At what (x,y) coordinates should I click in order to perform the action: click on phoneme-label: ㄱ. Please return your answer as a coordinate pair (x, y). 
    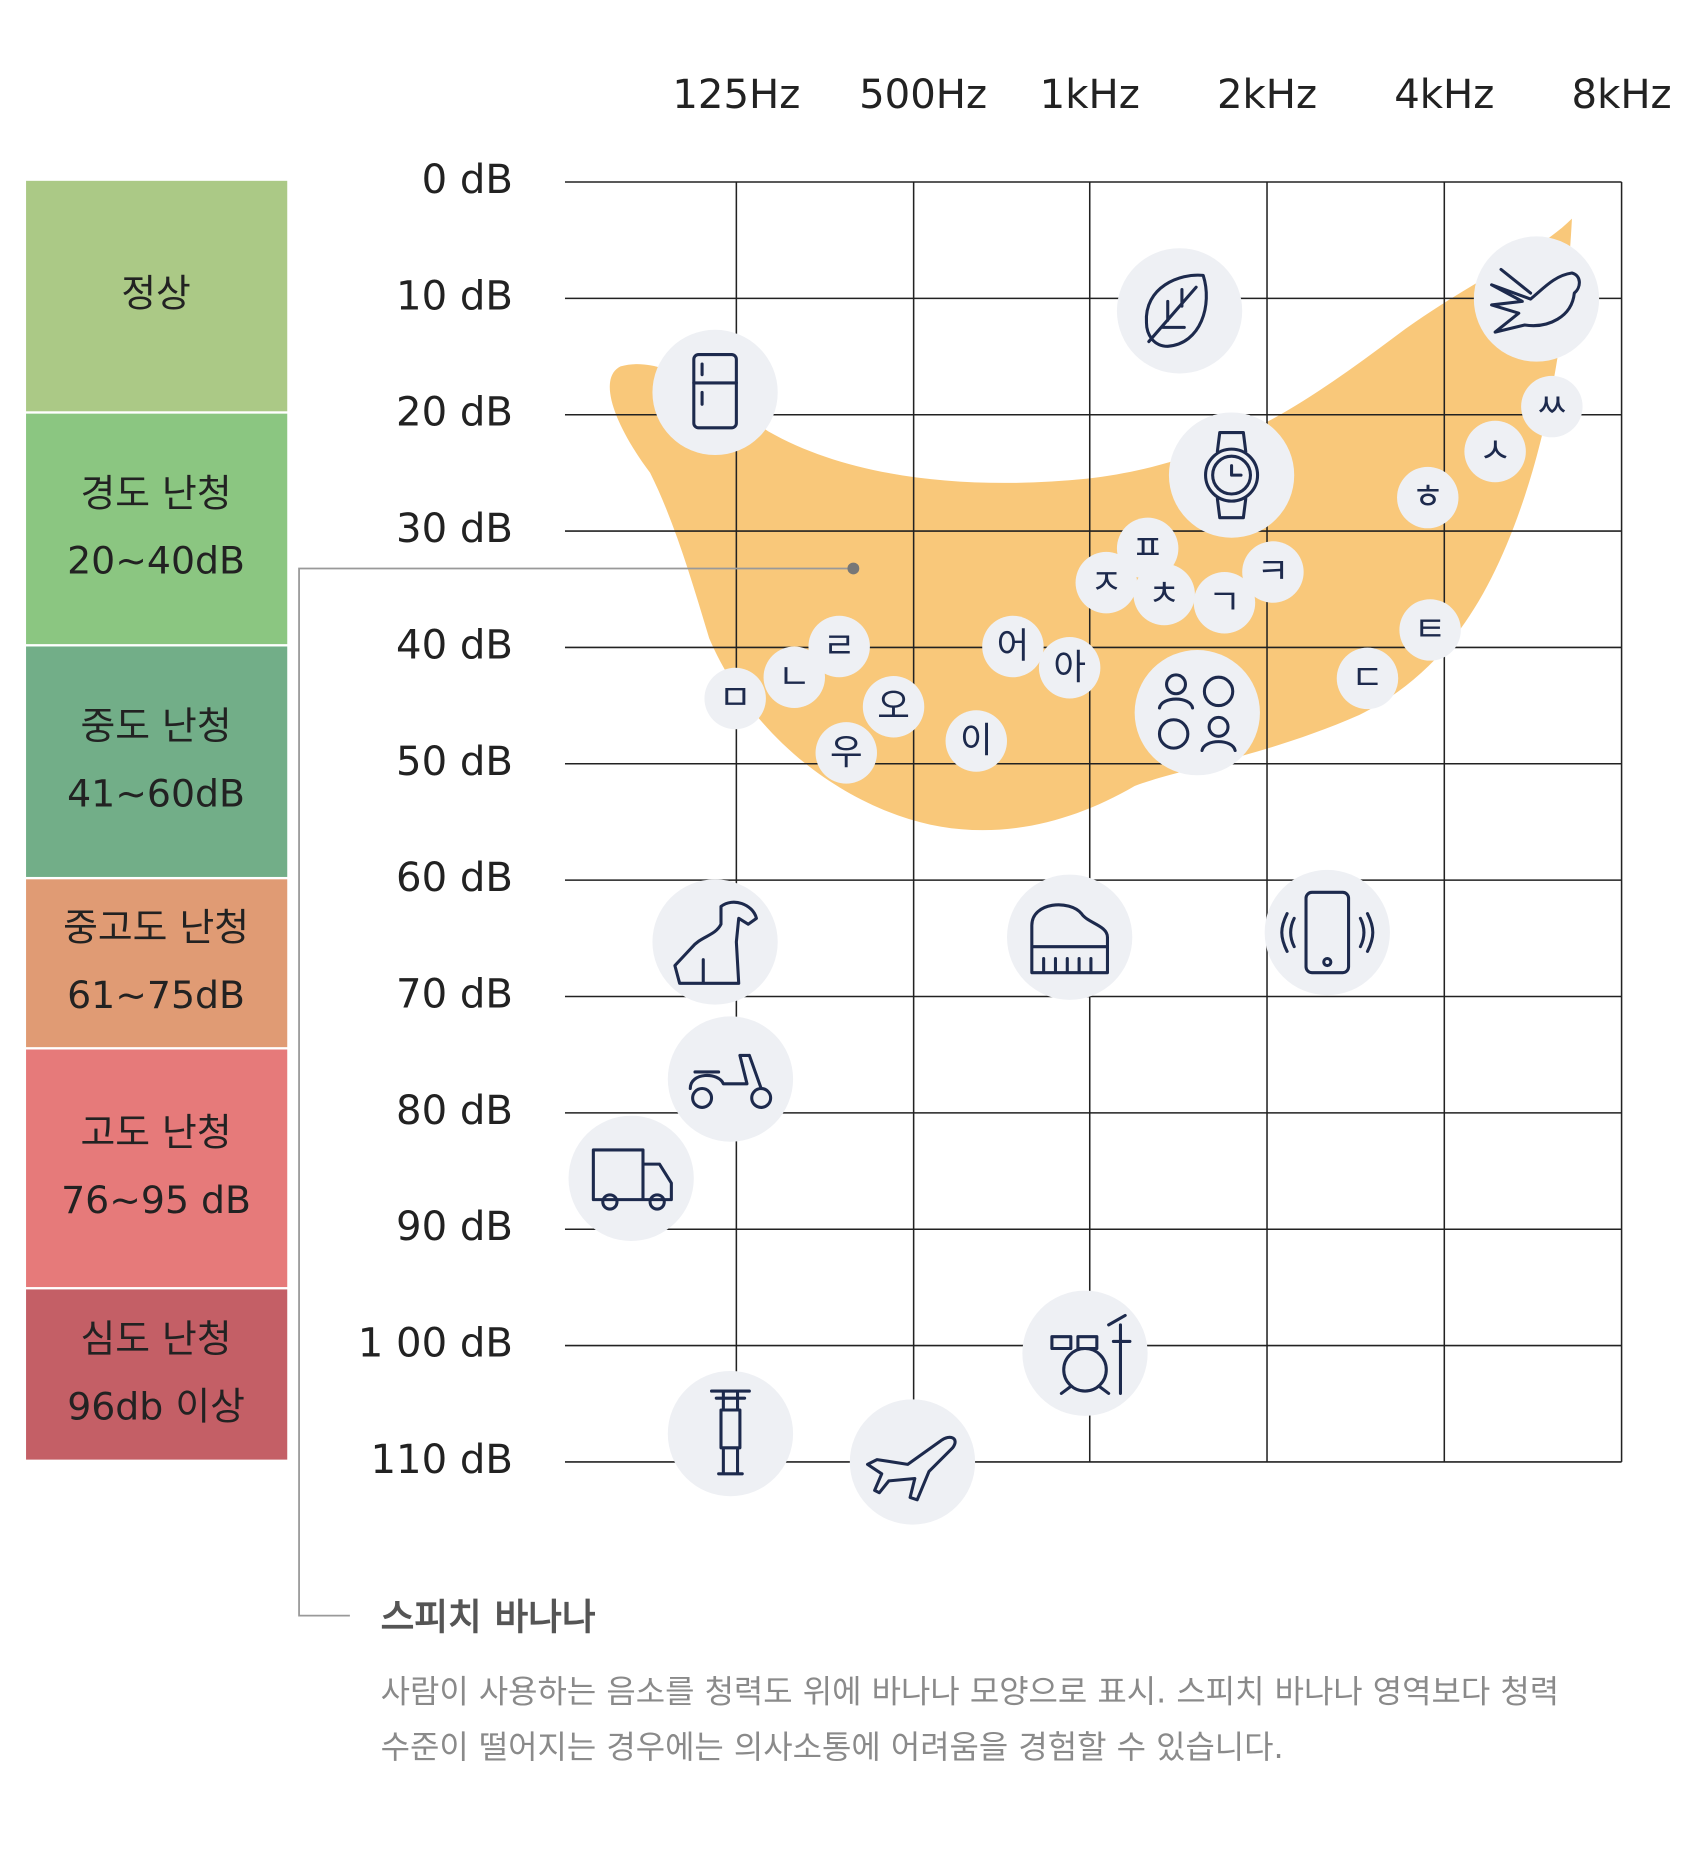
    Looking at the image, I should click on (1224, 602).